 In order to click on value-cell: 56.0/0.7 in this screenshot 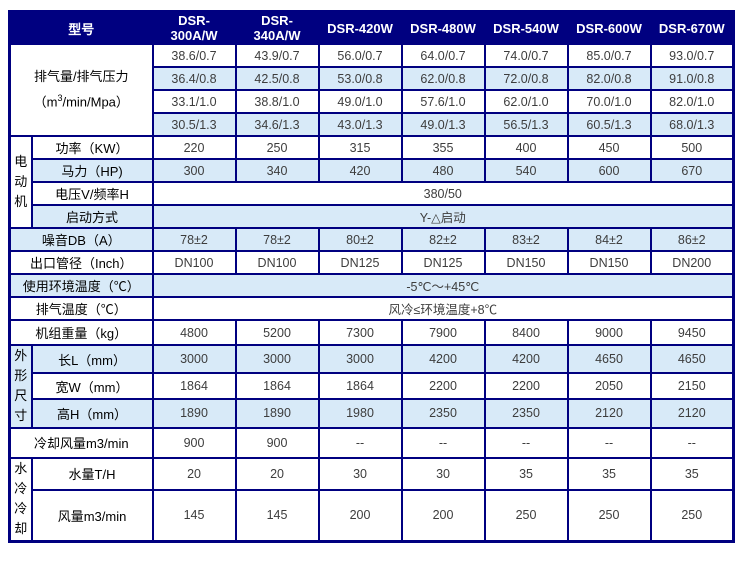, I will do `click(360, 55)`.